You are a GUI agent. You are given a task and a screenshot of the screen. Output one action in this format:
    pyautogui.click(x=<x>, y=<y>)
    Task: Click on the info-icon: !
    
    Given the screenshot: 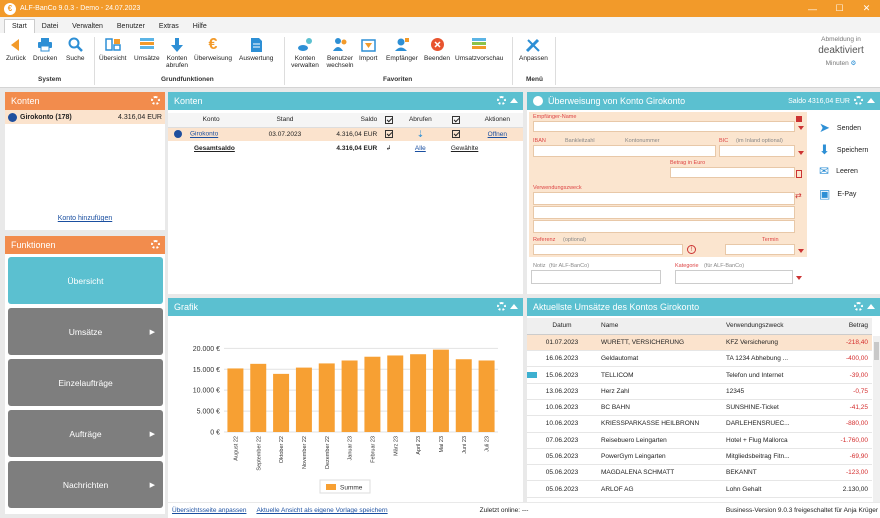 What is the action you would take?
    pyautogui.click(x=691, y=249)
    